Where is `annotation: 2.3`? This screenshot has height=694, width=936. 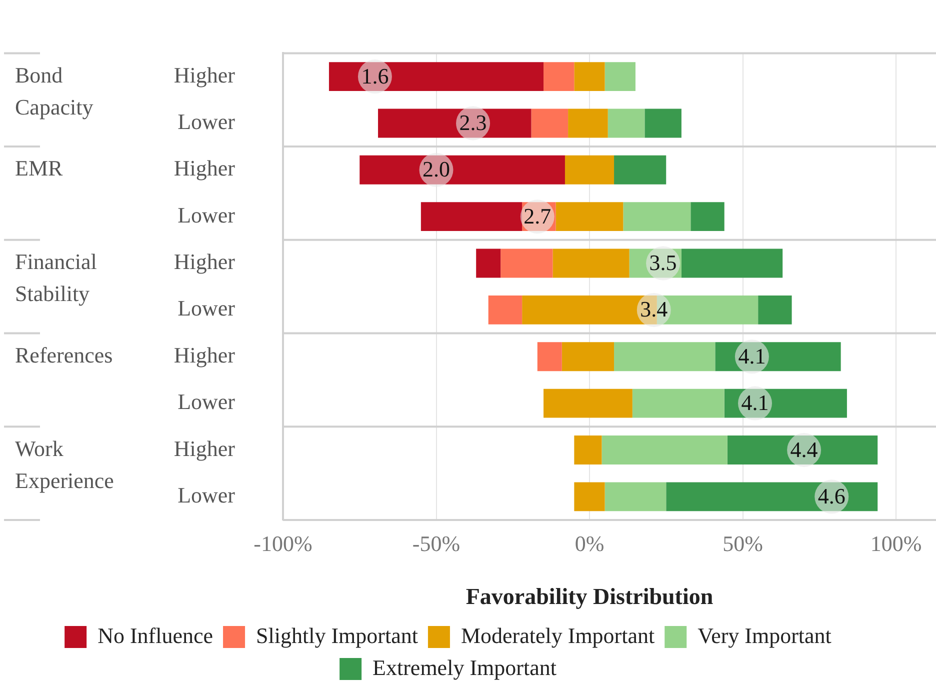
annotation: 2.3 is located at coordinates (473, 122).